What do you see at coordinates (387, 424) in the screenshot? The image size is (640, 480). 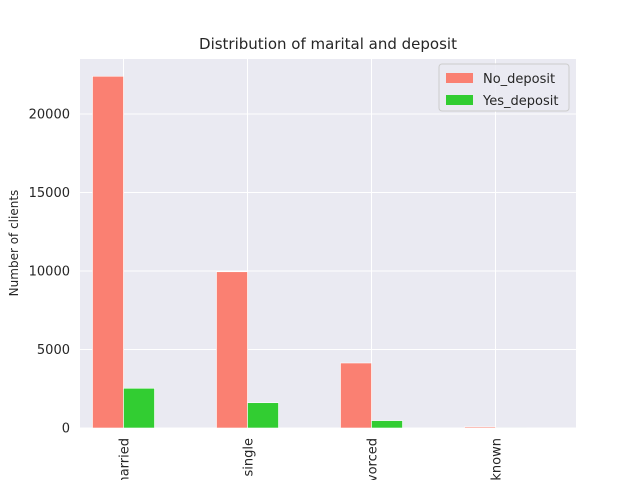 I see `bar-yes-deposit-divorced` at bounding box center [387, 424].